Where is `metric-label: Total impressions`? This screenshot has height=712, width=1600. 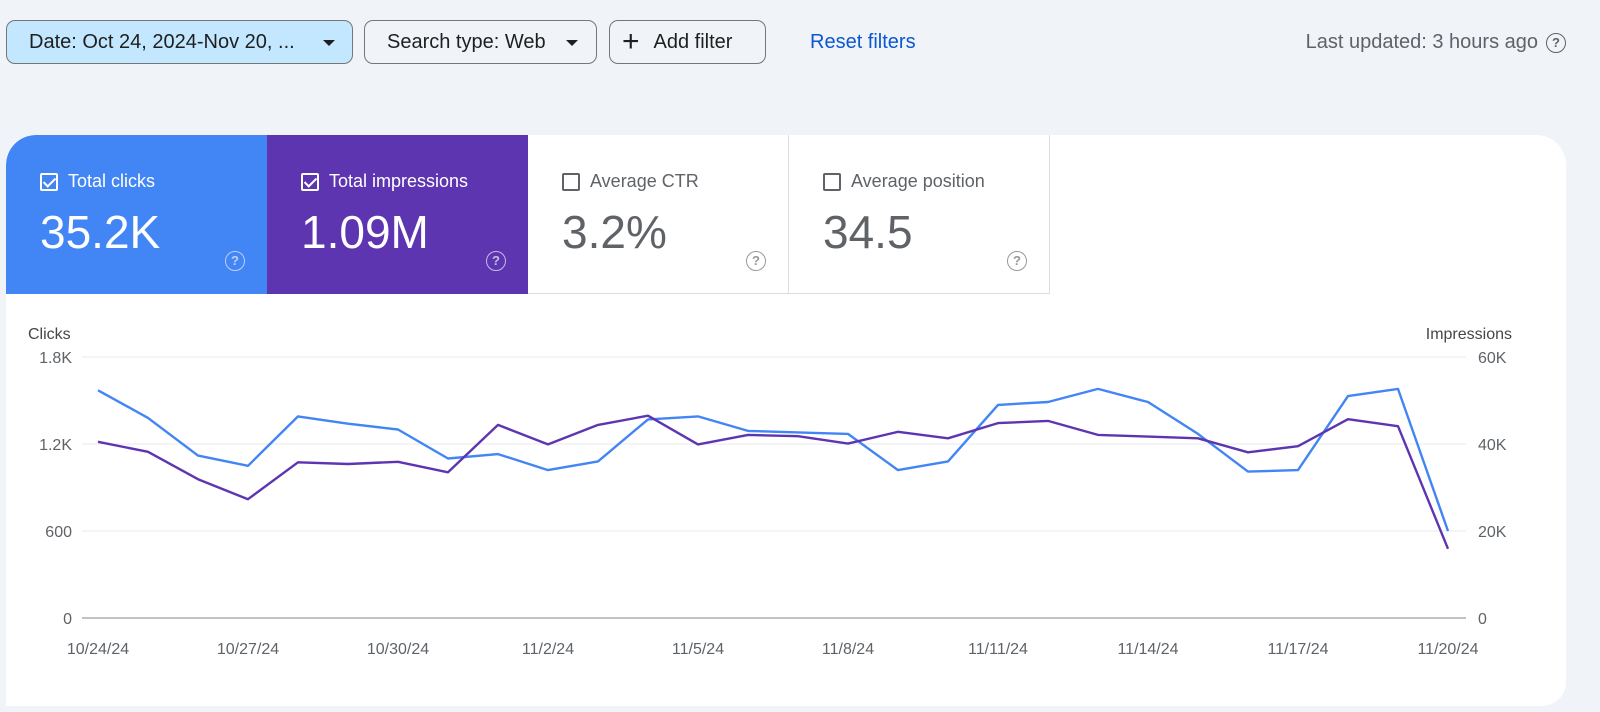 metric-label: Total impressions is located at coordinates (399, 181).